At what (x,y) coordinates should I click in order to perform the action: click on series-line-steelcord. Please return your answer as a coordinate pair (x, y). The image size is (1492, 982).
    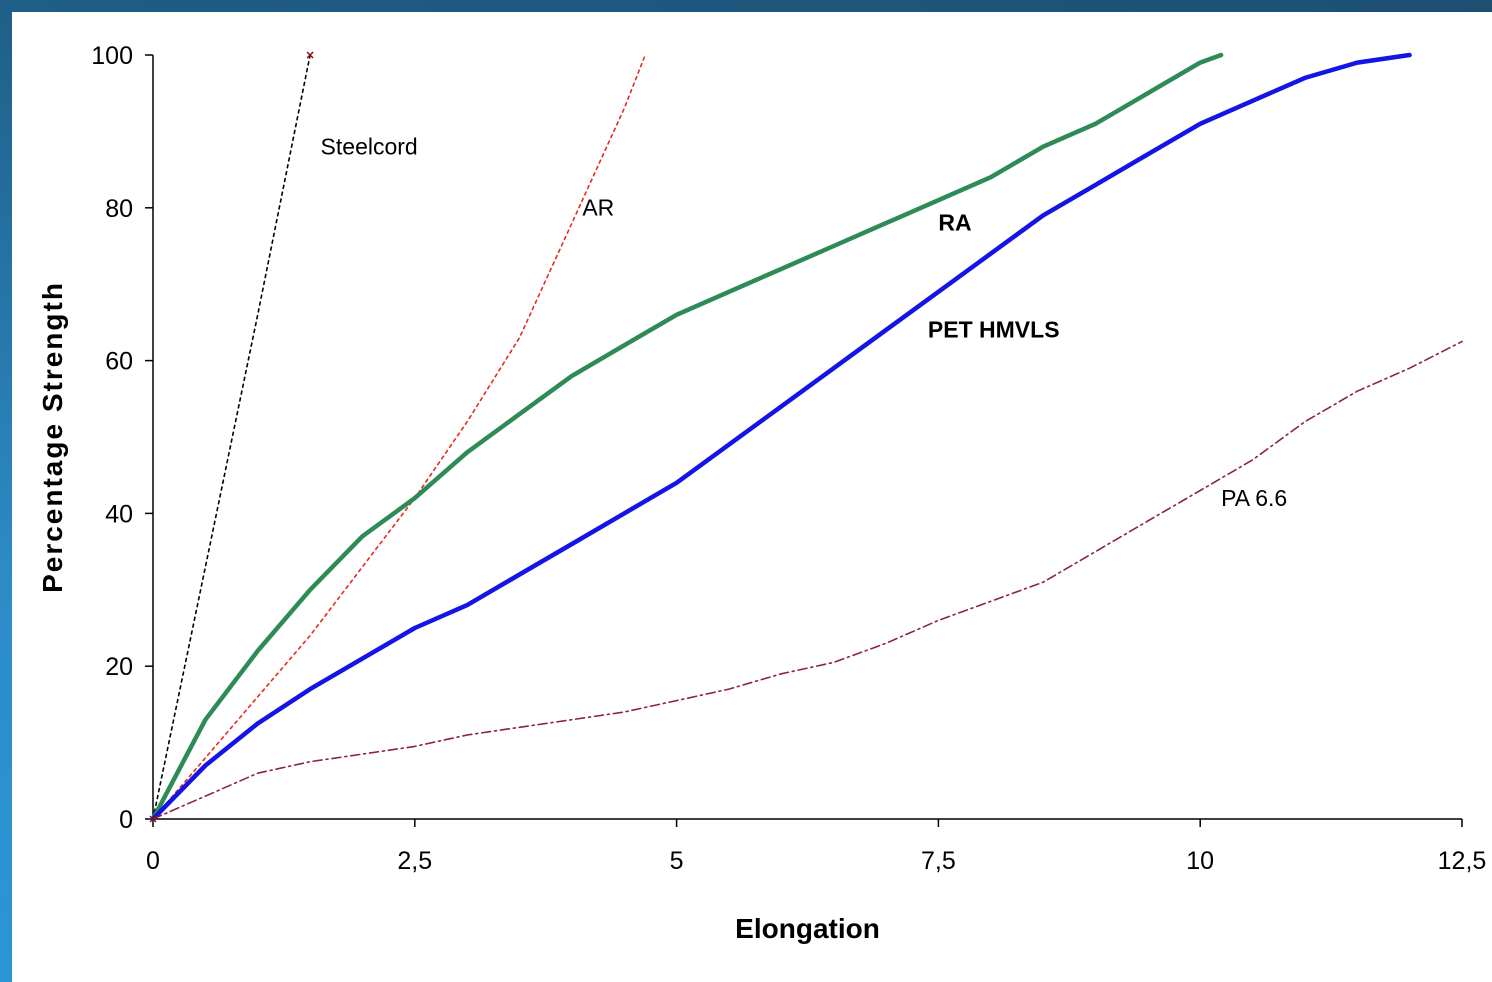
    Looking at the image, I should click on (231, 437).